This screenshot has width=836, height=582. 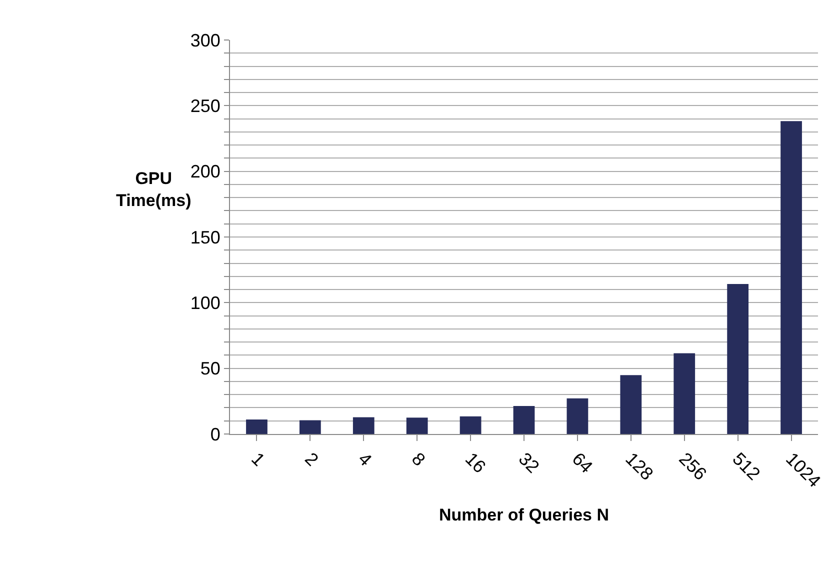 I want to click on y-tick-label: 50, so click(x=210, y=368).